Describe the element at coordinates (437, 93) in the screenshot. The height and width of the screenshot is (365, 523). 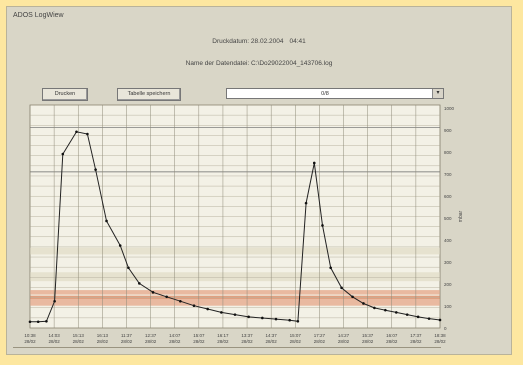
I see `chevron-down-icon: ▾` at that location.